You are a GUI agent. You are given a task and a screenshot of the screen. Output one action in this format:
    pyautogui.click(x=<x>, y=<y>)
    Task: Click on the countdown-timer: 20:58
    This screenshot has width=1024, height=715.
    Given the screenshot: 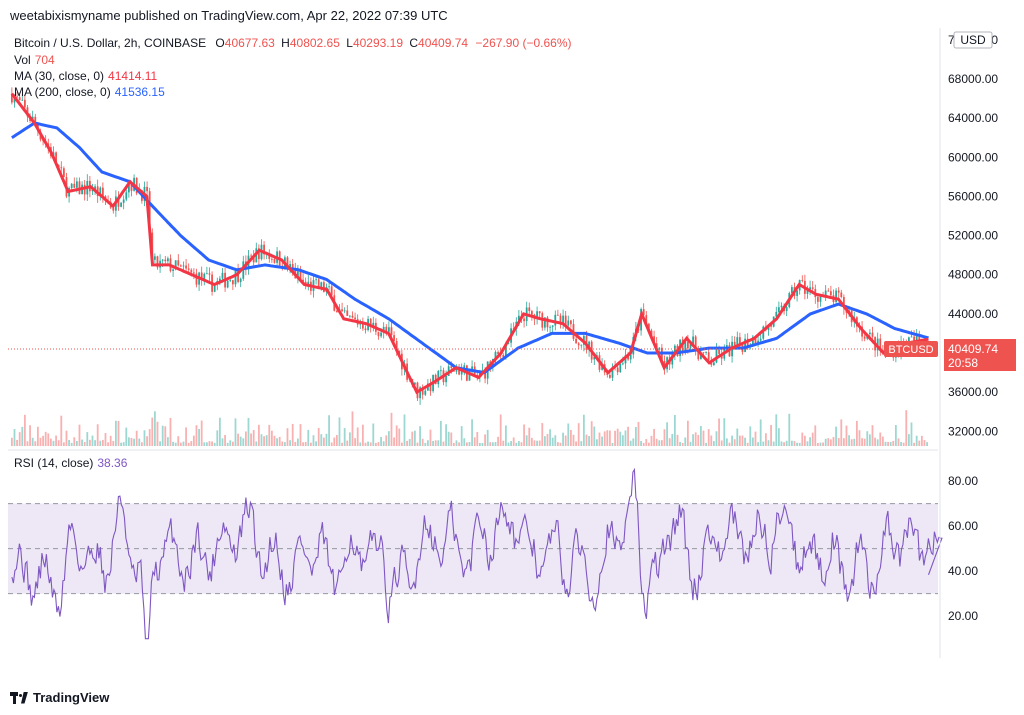 What is the action you would take?
    pyautogui.click(x=963, y=363)
    